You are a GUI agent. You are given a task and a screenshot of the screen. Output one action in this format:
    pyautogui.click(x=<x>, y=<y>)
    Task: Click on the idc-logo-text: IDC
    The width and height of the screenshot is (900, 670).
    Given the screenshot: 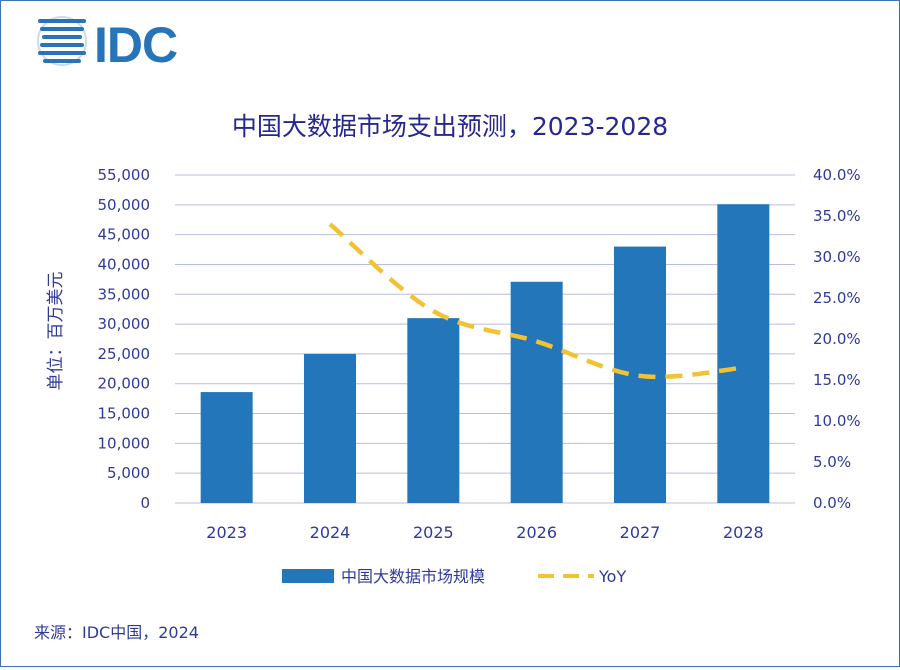 What is the action you would take?
    pyautogui.click(x=135, y=45)
    